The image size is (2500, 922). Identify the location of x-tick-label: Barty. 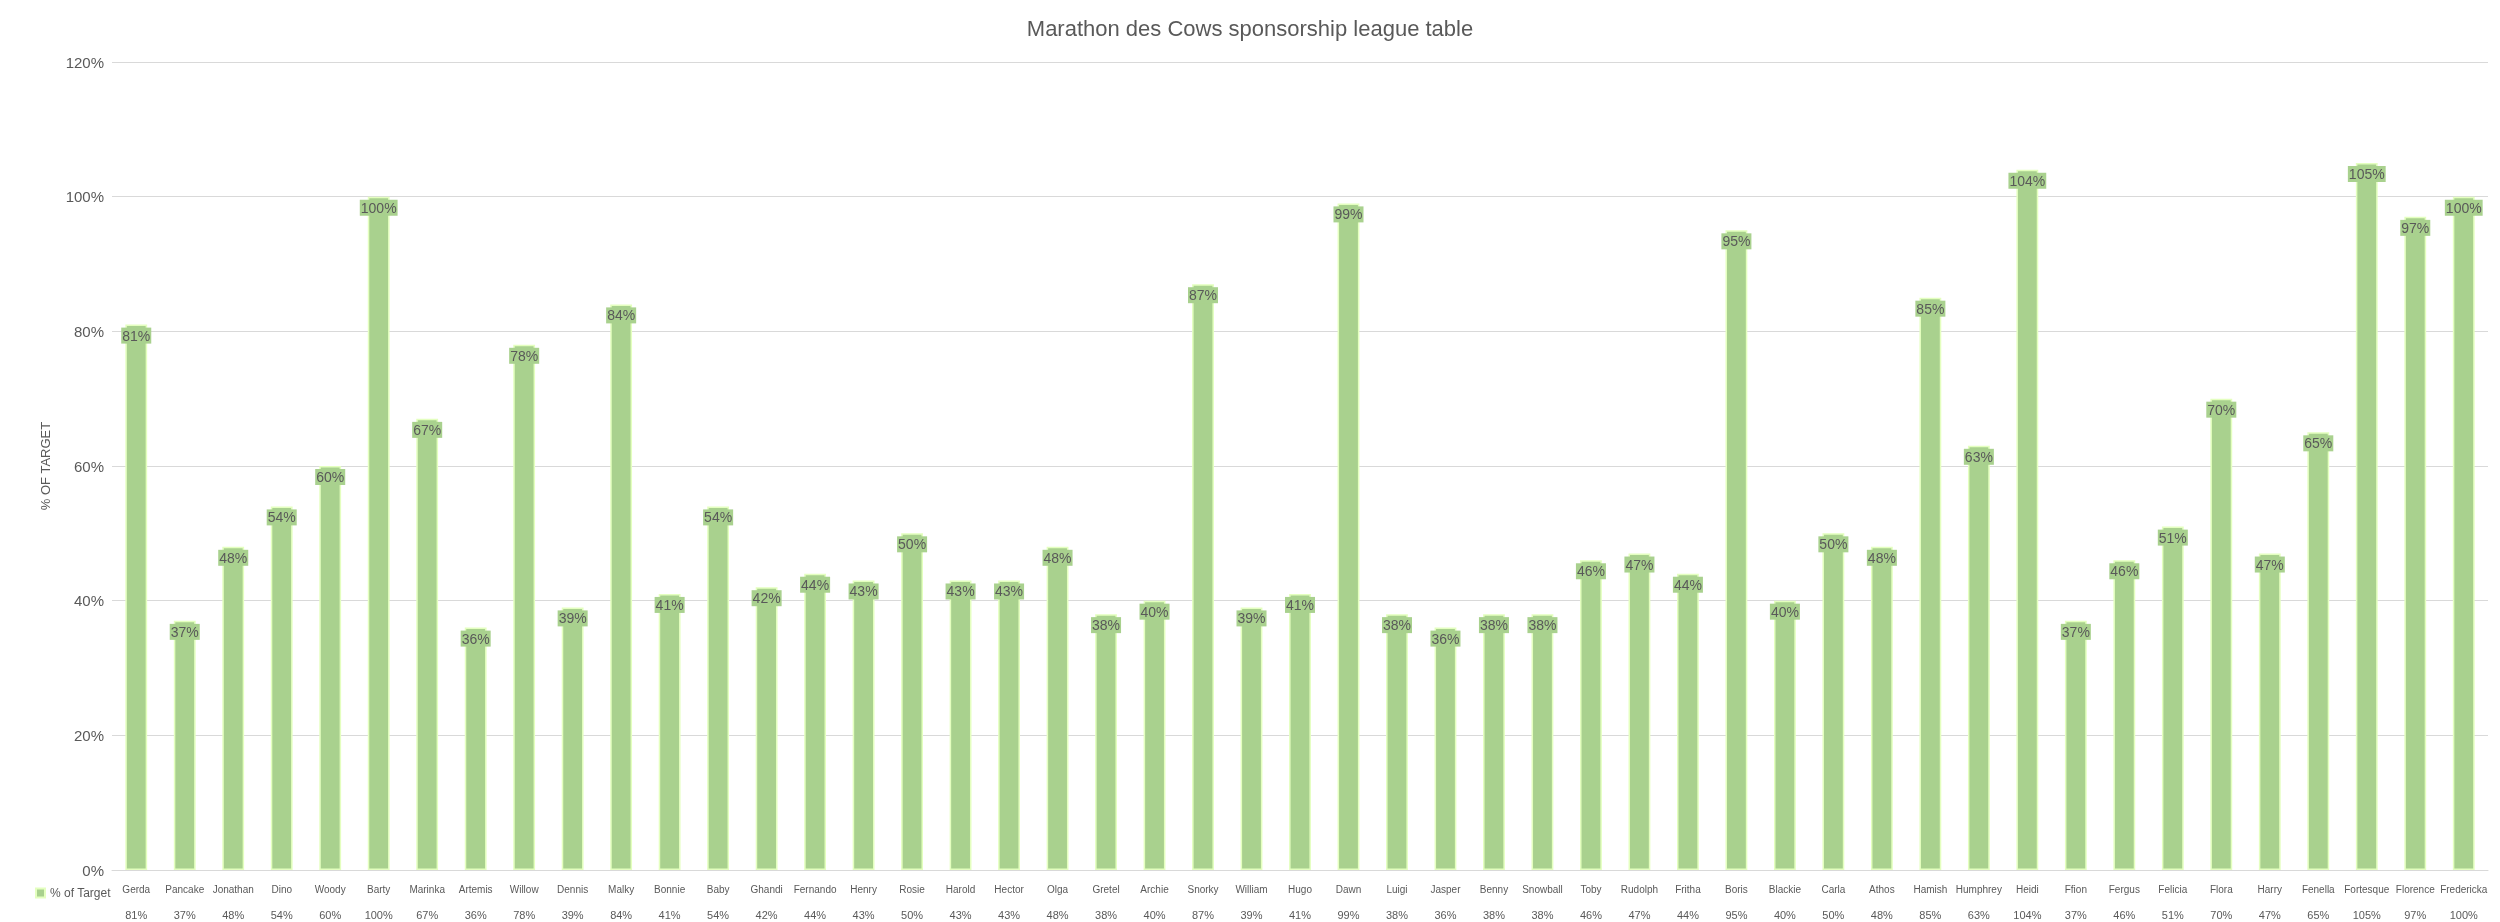
(379, 889).